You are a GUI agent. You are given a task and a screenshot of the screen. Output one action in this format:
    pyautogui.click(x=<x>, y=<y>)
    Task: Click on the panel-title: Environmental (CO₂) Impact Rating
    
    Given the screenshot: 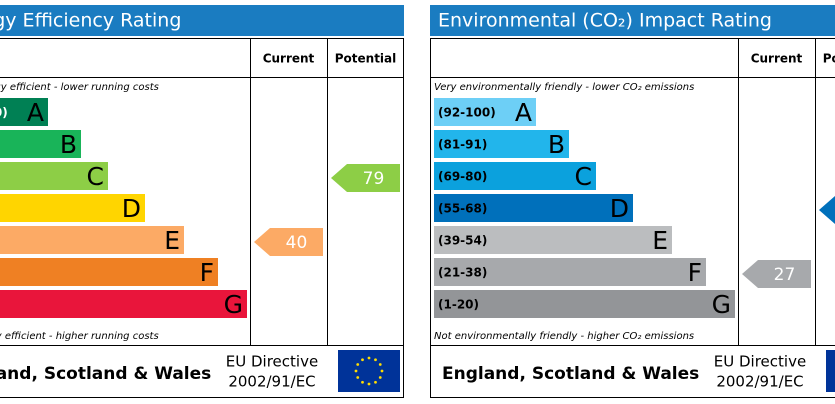 What is the action you would take?
    pyautogui.click(x=605, y=21)
    